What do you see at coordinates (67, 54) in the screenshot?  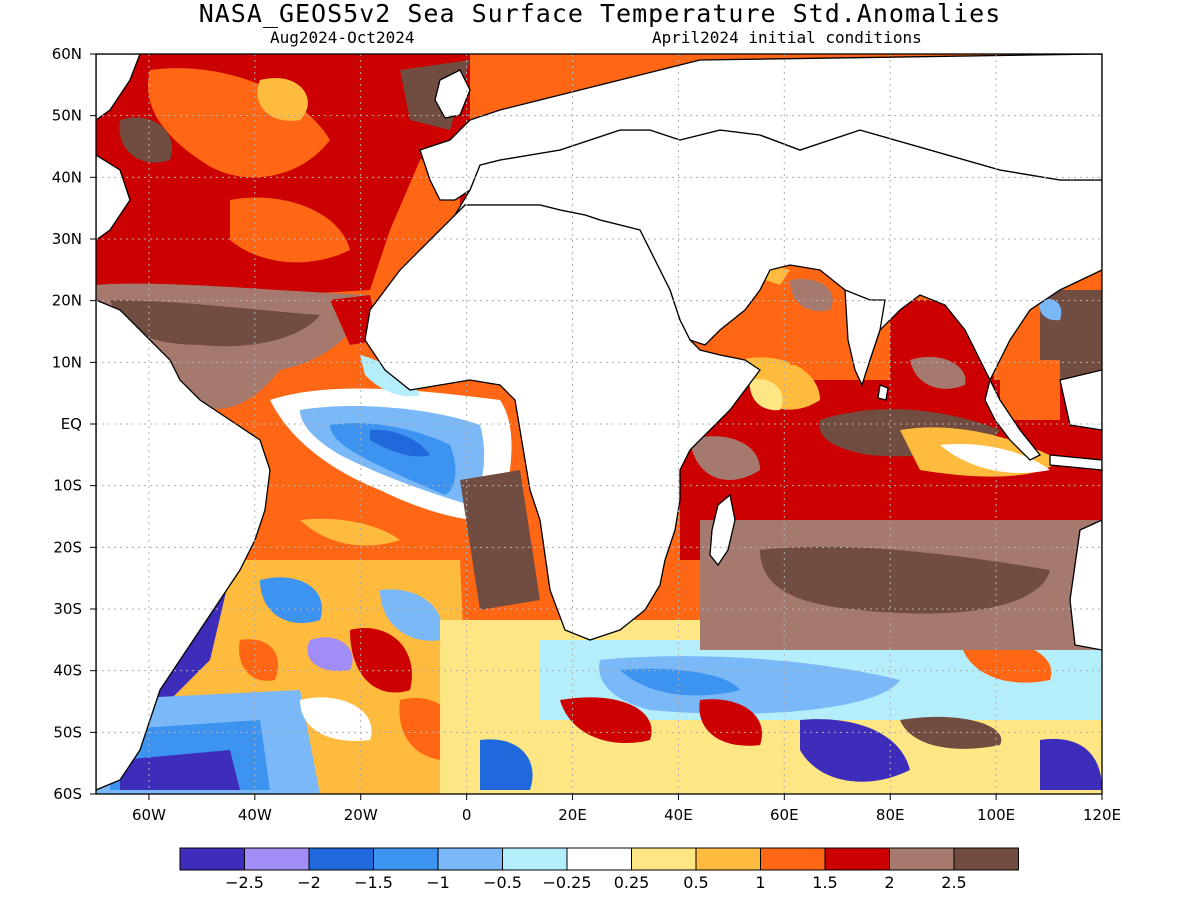 I see `lat-tick-label: 60N` at bounding box center [67, 54].